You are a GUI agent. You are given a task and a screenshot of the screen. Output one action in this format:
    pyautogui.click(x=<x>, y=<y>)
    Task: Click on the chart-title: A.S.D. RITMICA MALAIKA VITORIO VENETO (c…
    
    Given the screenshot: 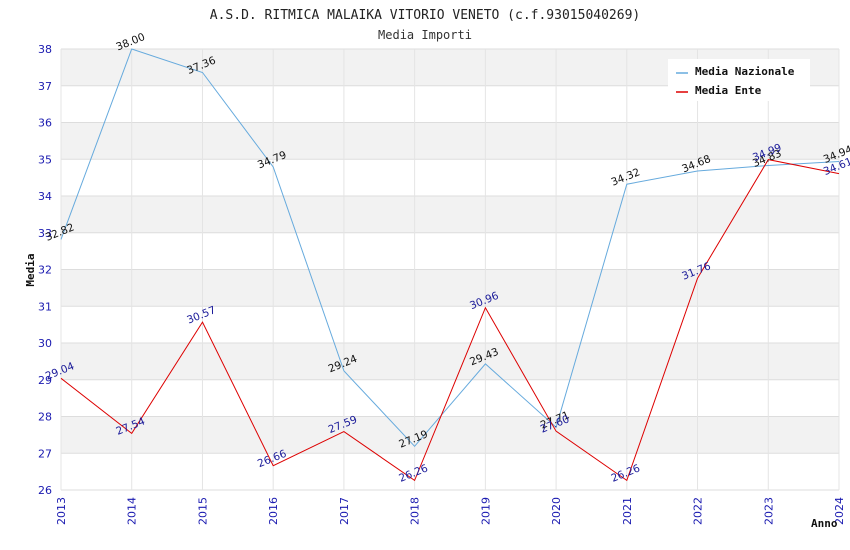 What is the action you would take?
    pyautogui.click(x=425, y=15)
    